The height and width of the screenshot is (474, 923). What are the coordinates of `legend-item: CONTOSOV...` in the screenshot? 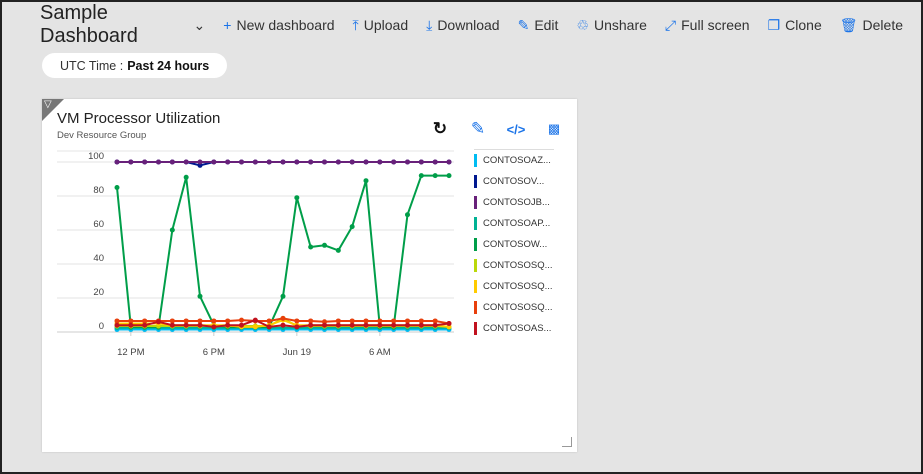 It's located at (514, 181).